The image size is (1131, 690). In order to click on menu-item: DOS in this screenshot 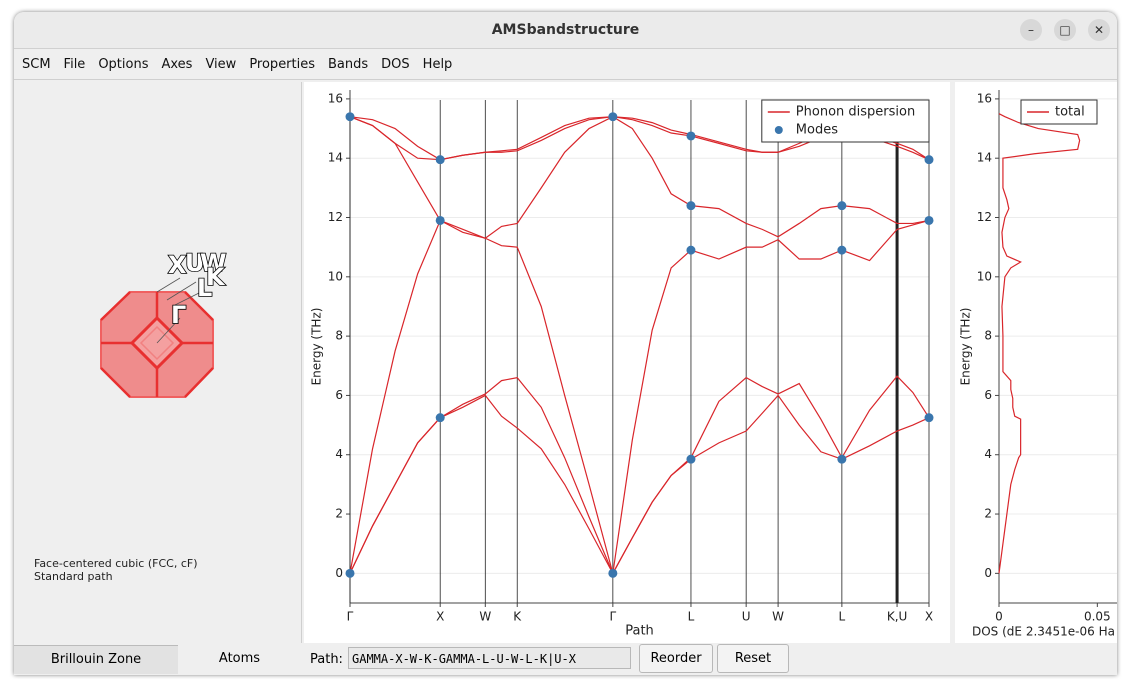, I will do `click(395, 64)`.